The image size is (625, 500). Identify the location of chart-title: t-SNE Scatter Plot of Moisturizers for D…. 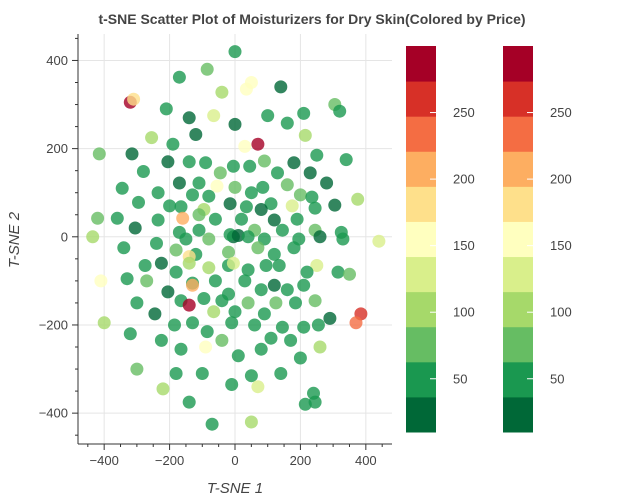
(311, 19).